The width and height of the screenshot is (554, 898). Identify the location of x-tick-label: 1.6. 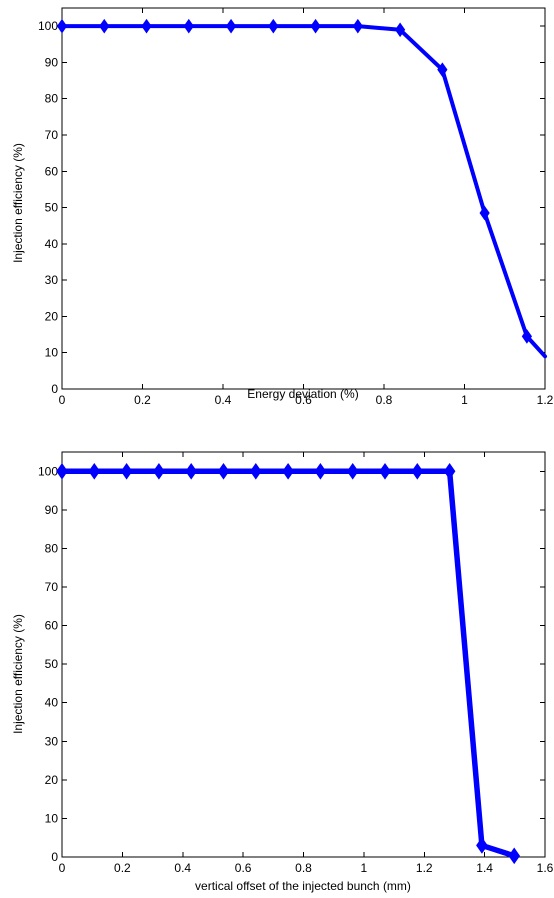
(545, 868).